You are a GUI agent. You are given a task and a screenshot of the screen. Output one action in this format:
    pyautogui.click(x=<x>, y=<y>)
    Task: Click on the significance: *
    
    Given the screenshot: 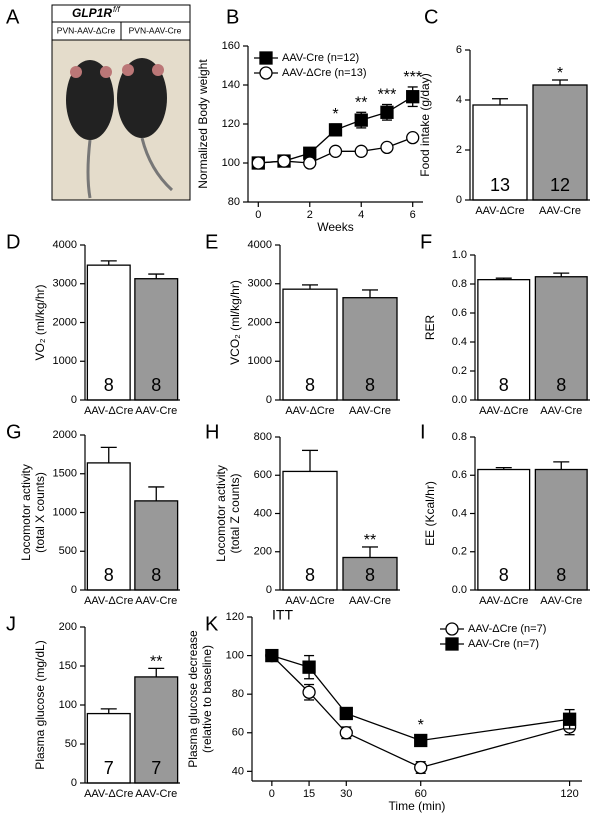 What is the action you would take?
    pyautogui.click(x=560, y=73)
    